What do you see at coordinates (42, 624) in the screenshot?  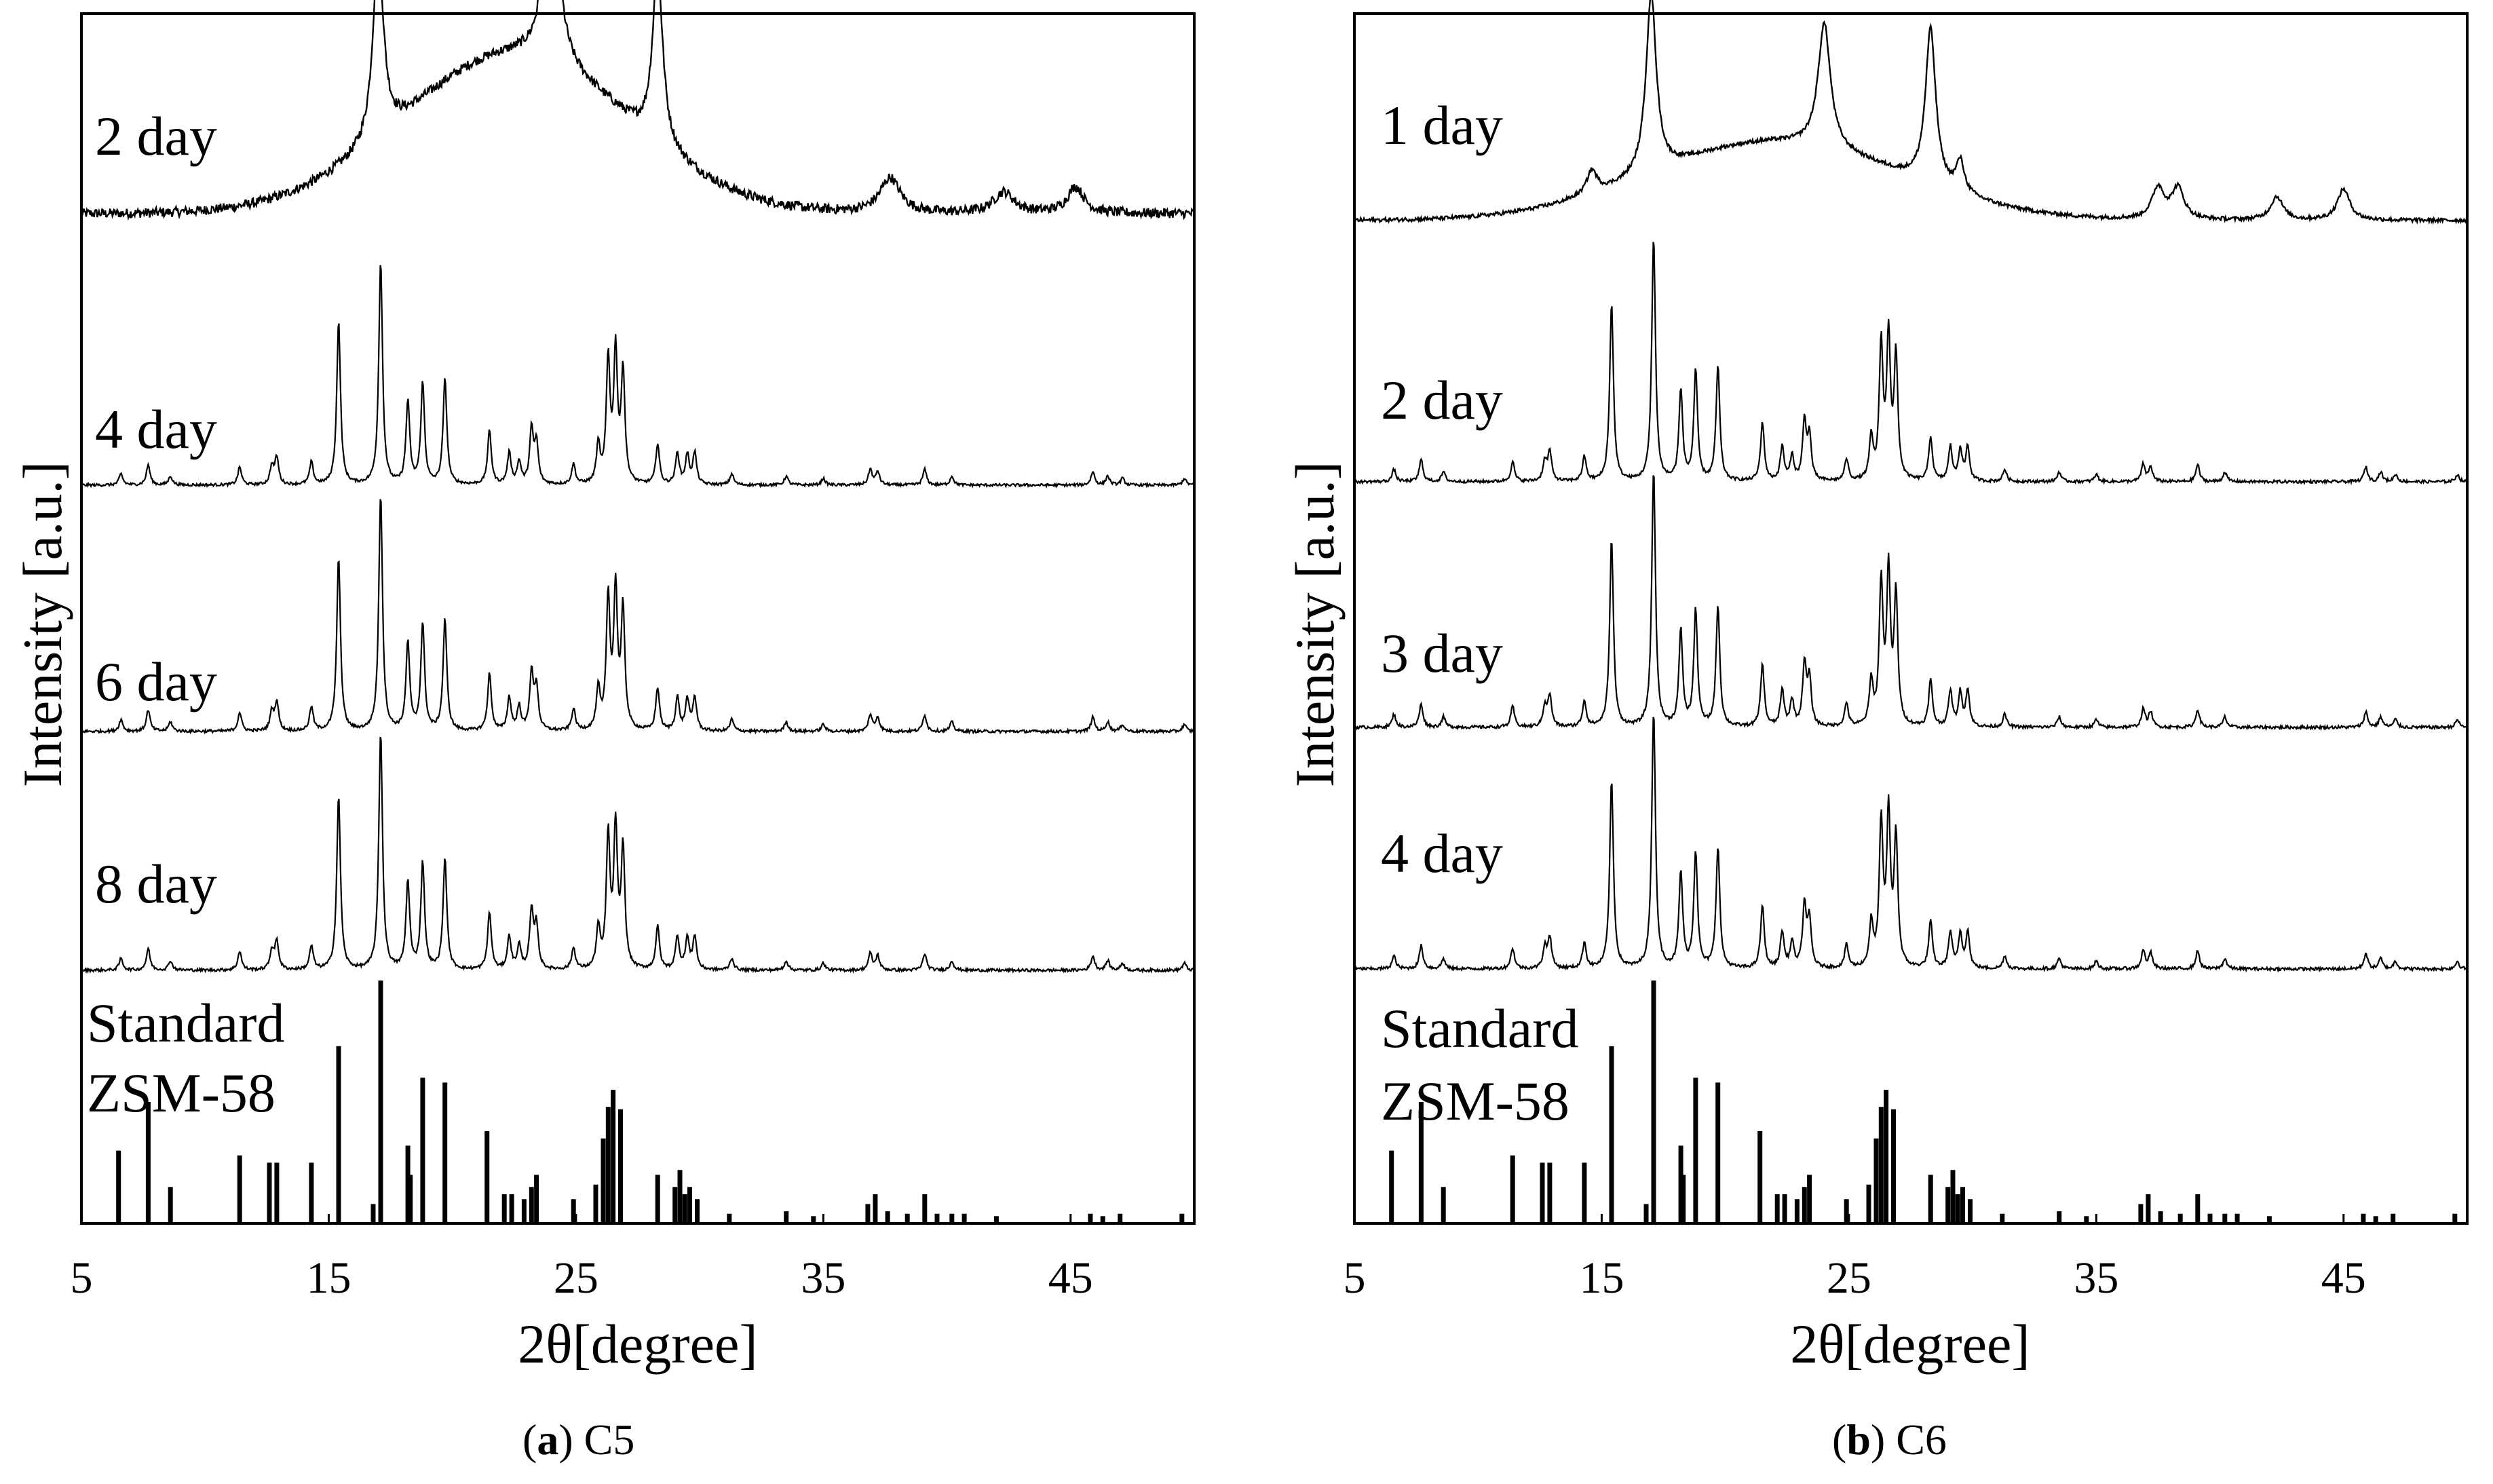 I see `panel-a-y-axis-label: Intensity [a.u.]` at bounding box center [42, 624].